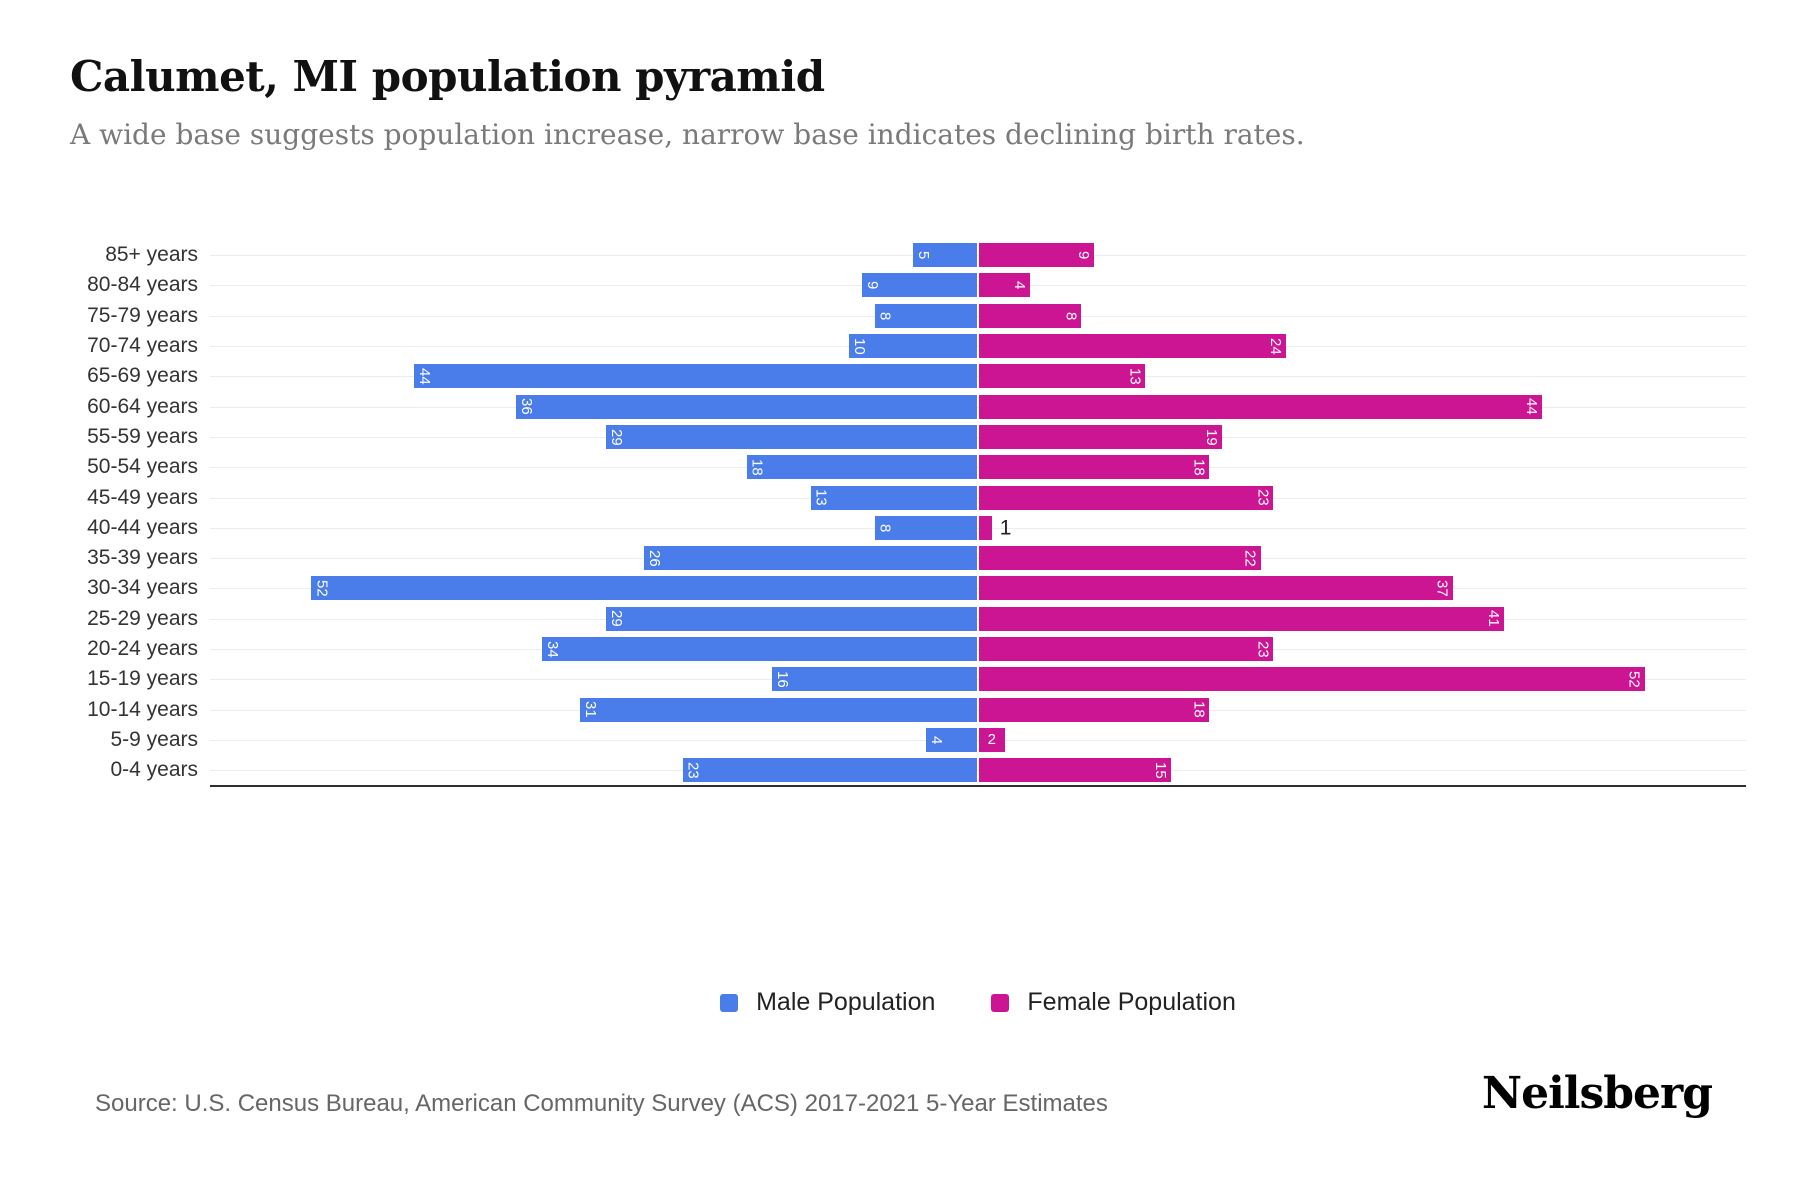 The image size is (1800, 1200). What do you see at coordinates (1030, 315) in the screenshot?
I see `female-bar: 8` at bounding box center [1030, 315].